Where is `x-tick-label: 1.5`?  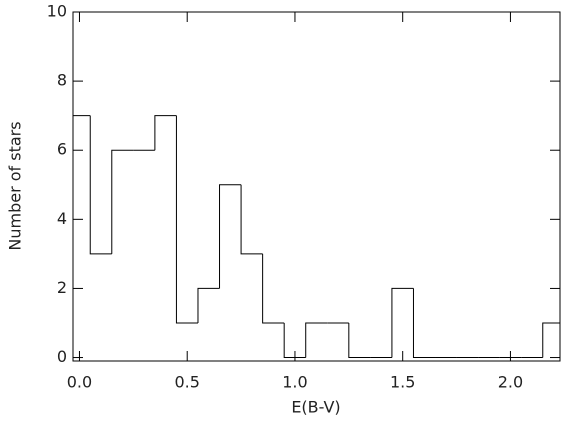
x-tick-label: 1.5 is located at coordinates (402, 382).